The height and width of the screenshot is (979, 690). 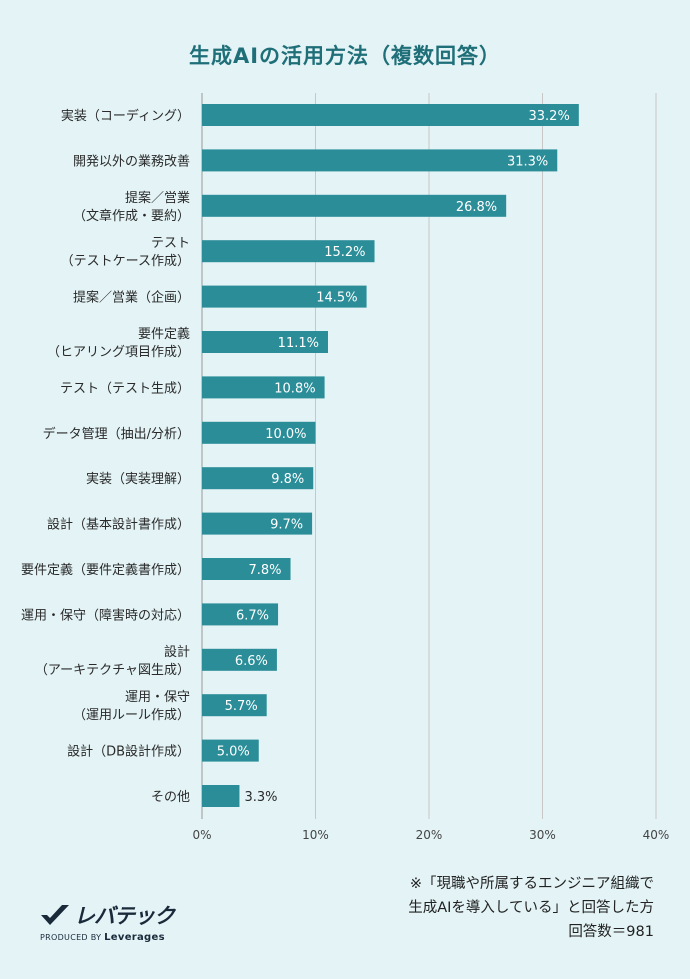 I want to click on check-logo-icon, so click(x=55, y=915).